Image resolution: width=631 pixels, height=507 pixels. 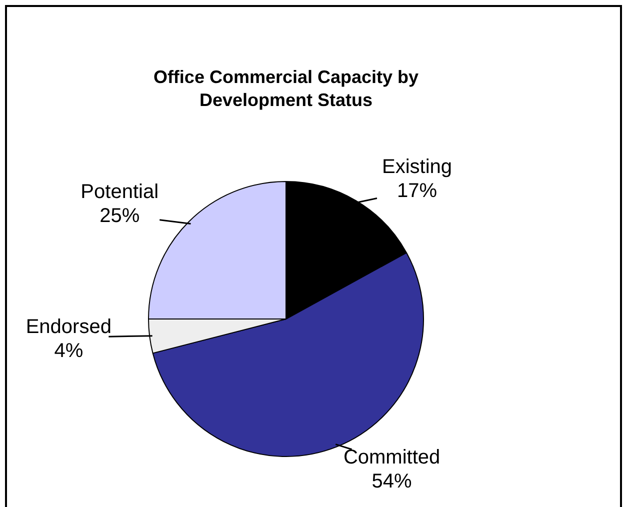 I want to click on data-label: 54%, so click(x=392, y=481).